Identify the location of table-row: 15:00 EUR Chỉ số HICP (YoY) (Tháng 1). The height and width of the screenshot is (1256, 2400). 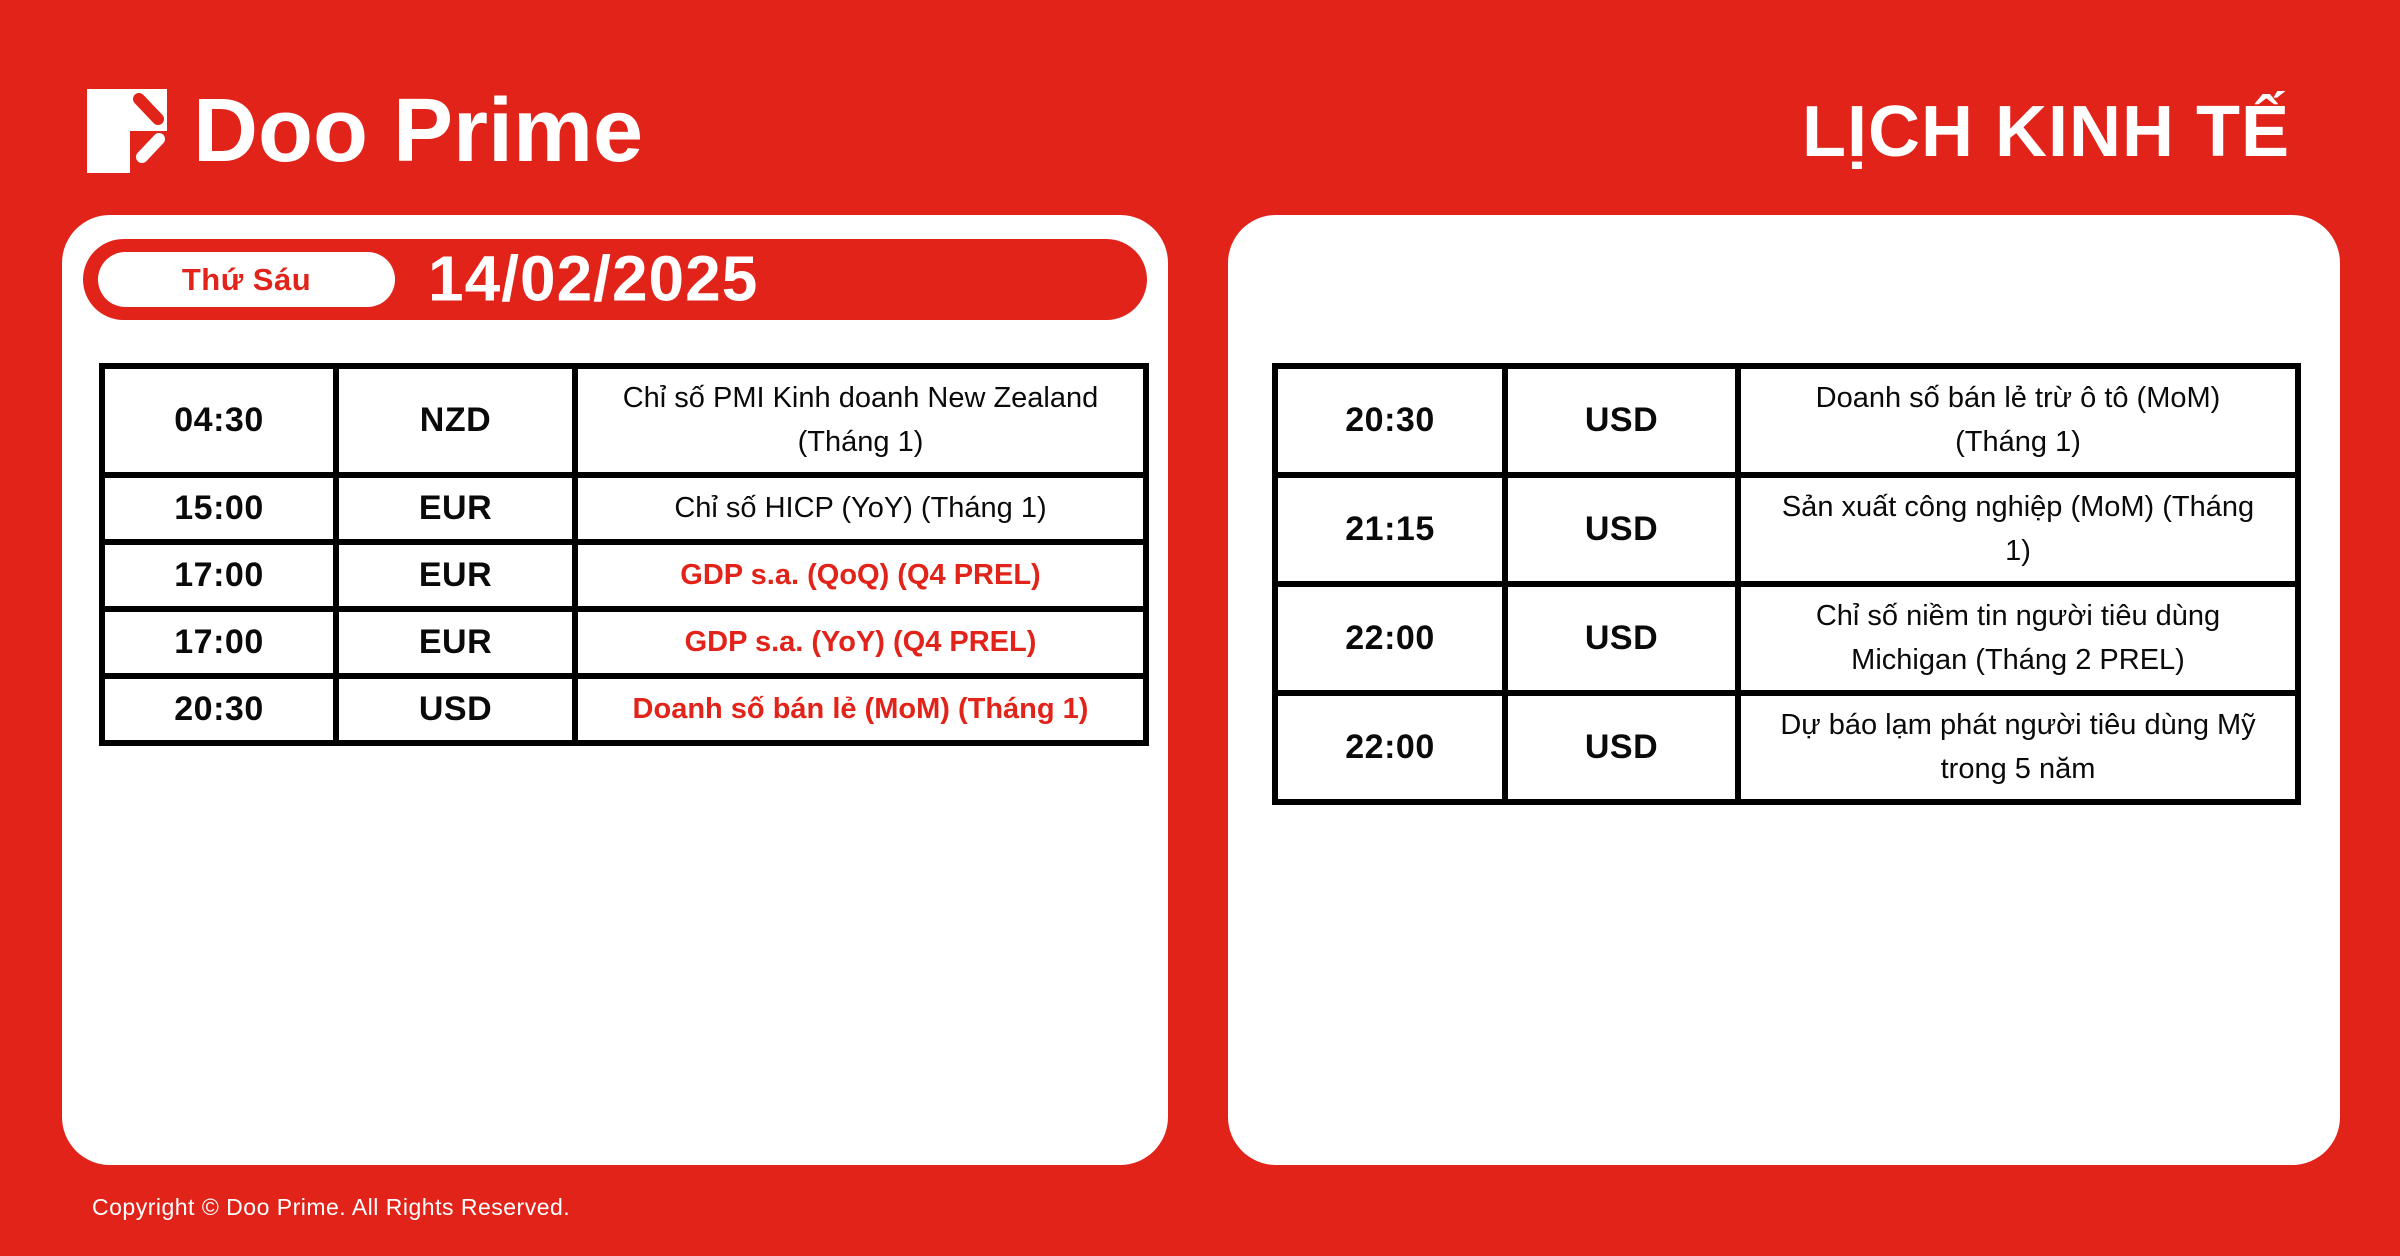
(624, 508).